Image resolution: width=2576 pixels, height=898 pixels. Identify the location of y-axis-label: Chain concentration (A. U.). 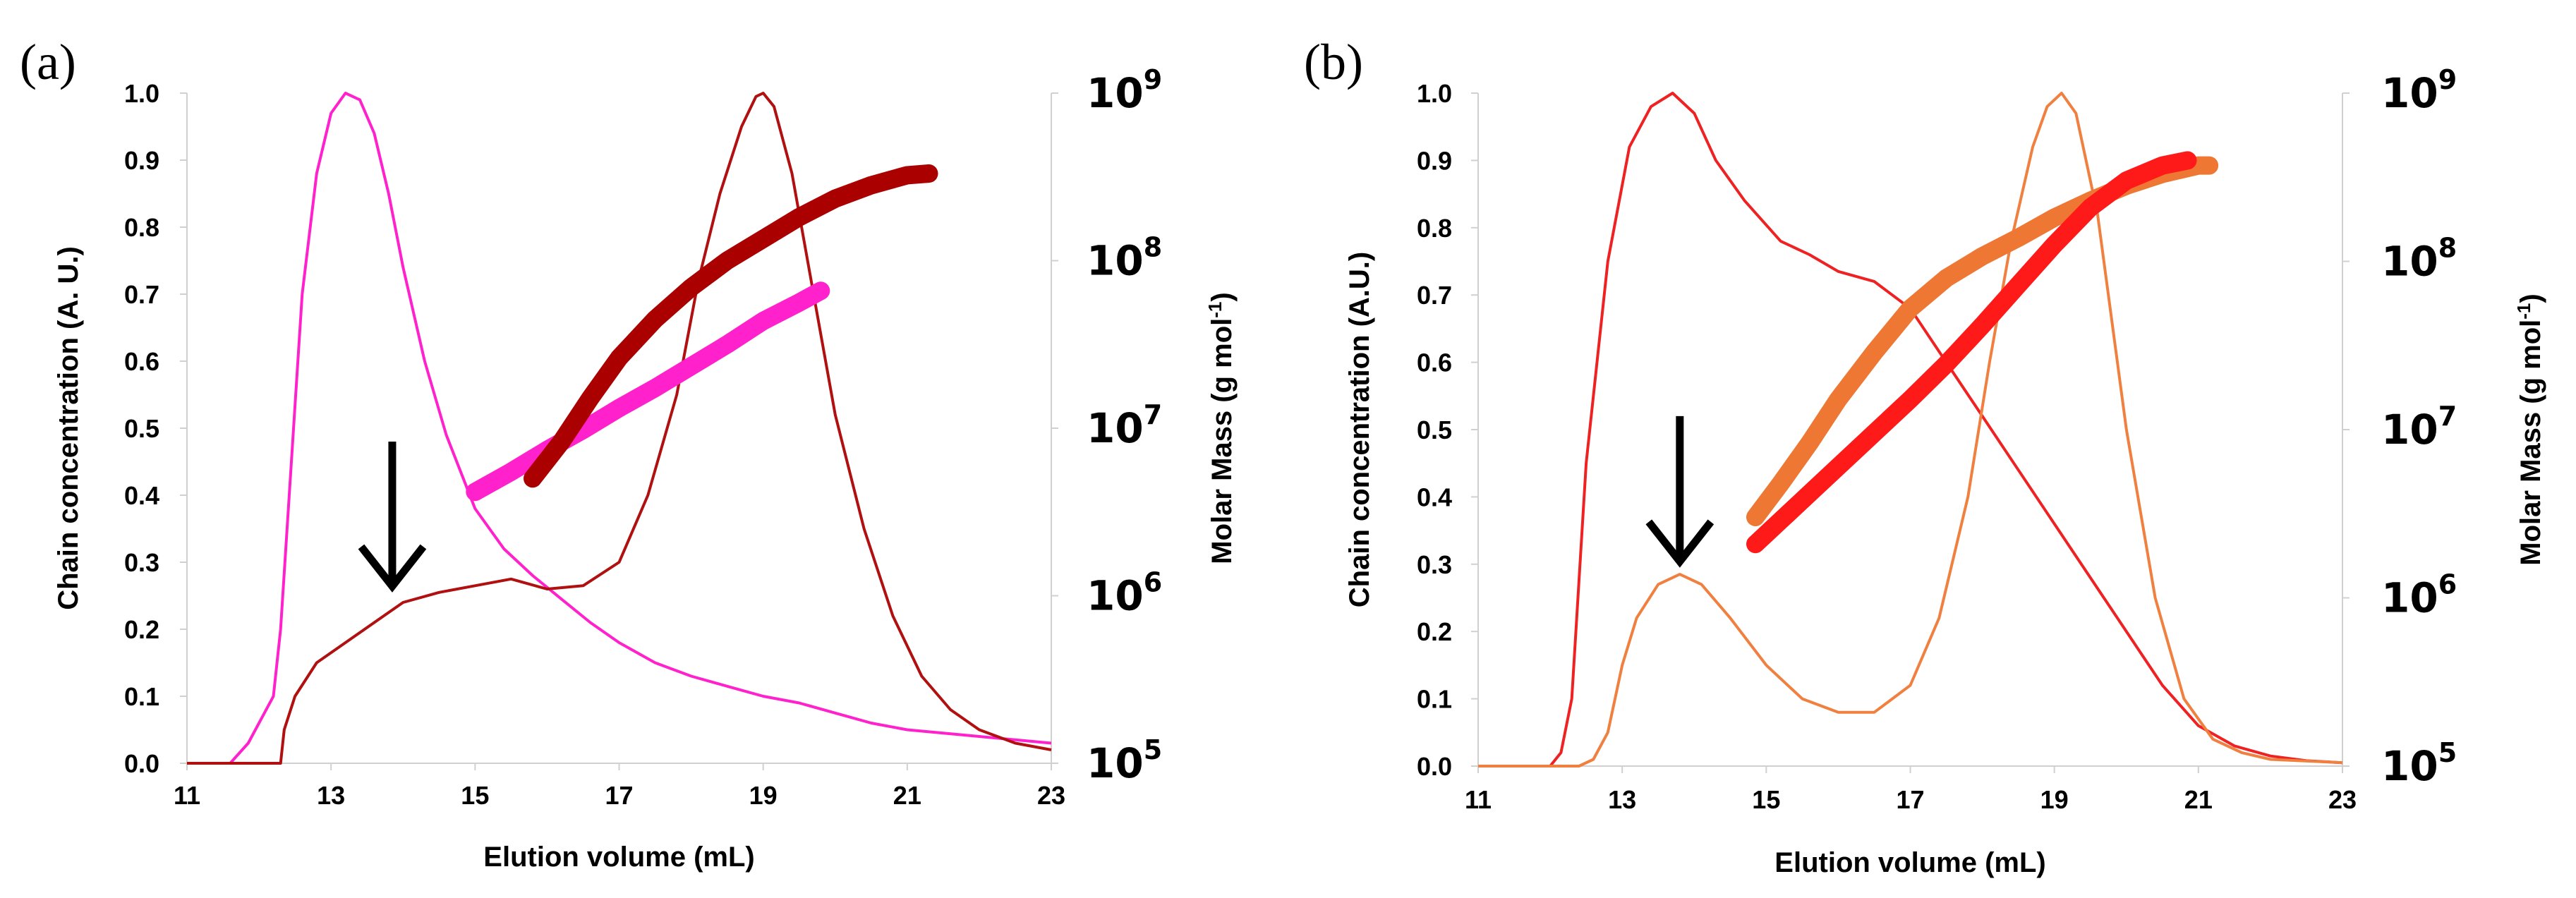
(69, 428).